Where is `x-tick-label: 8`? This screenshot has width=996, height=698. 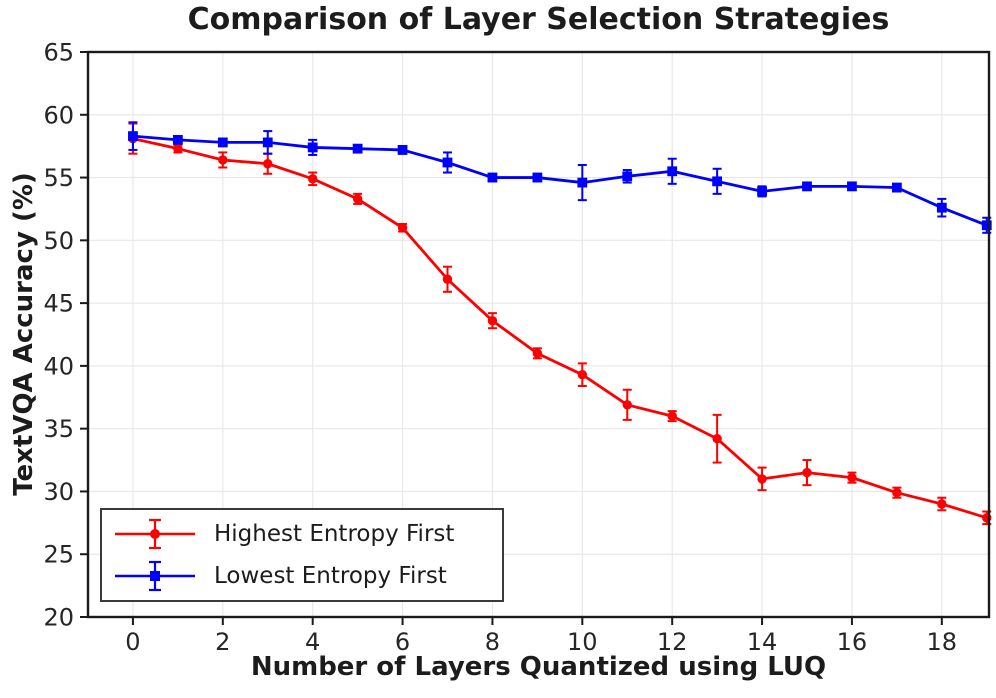 x-tick-label: 8 is located at coordinates (492, 642).